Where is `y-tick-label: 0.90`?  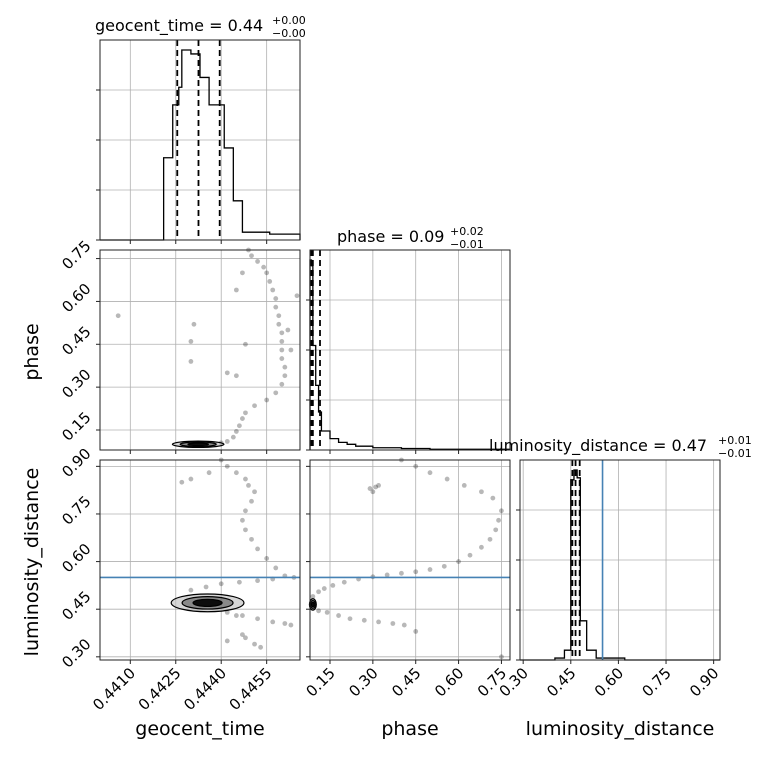
y-tick-label: 0.90 is located at coordinates (76, 463).